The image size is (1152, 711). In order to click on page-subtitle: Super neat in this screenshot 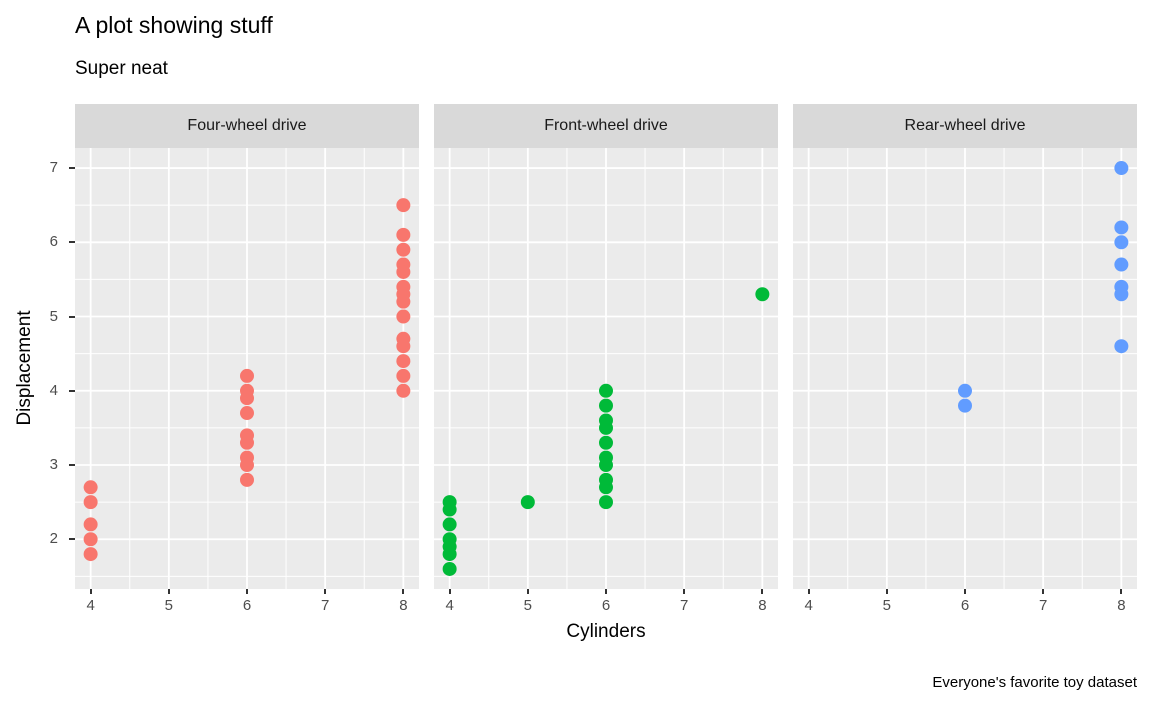, I will do `click(121, 68)`.